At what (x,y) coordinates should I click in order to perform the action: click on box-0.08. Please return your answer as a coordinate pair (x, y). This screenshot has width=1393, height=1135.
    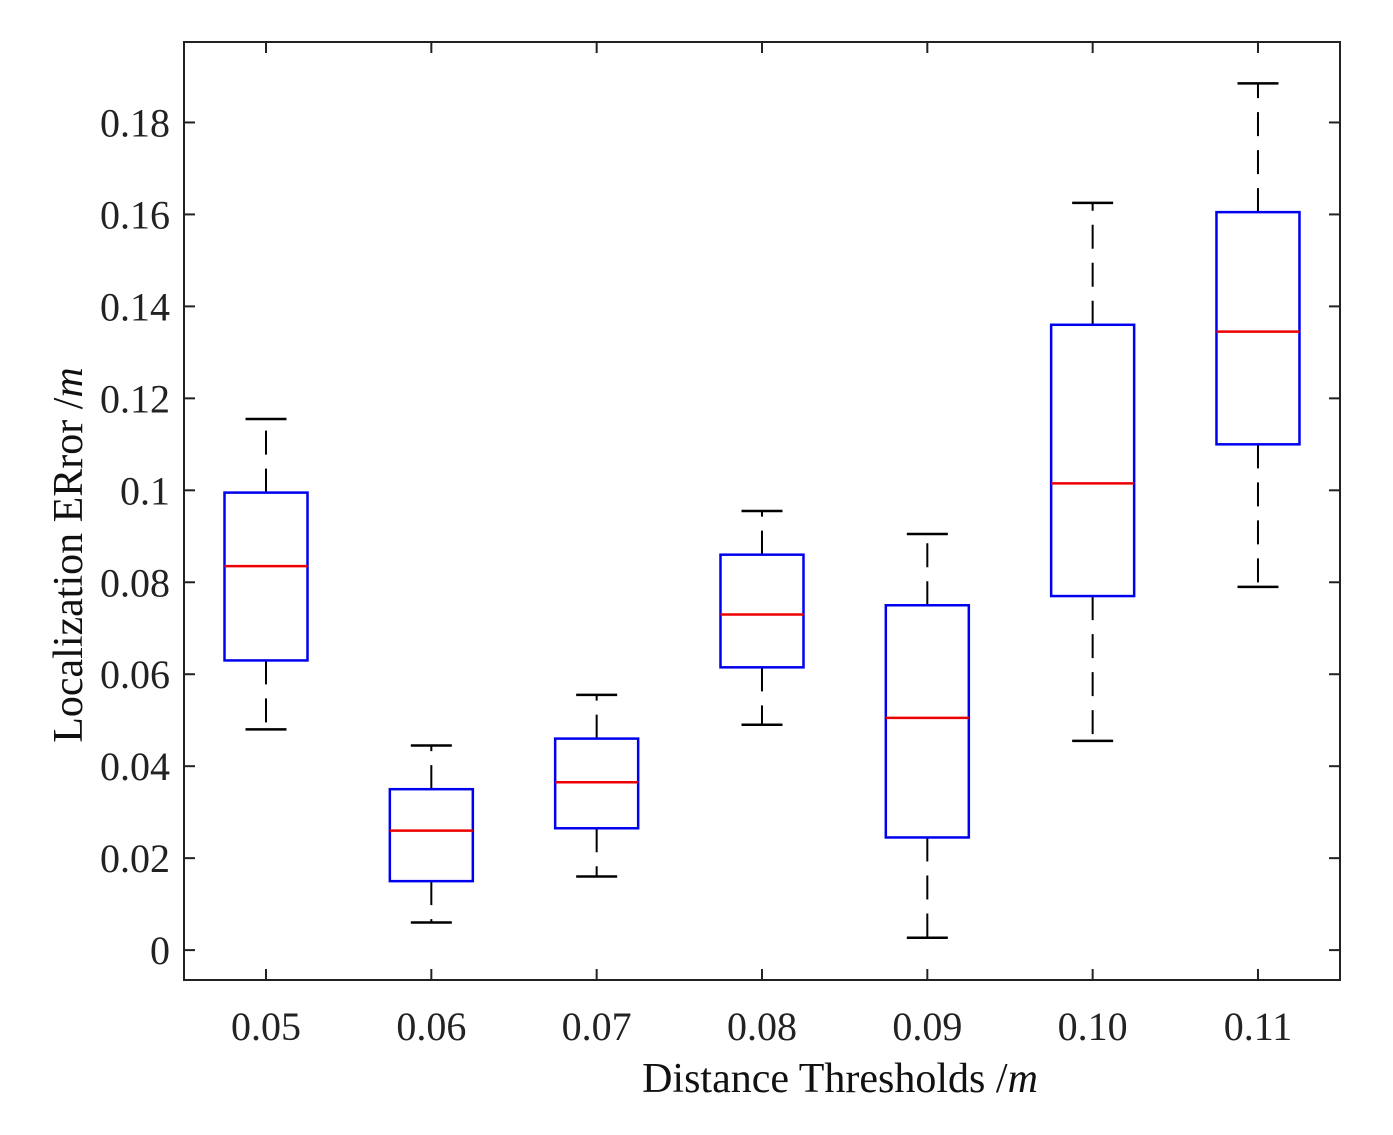
    Looking at the image, I should click on (762, 618).